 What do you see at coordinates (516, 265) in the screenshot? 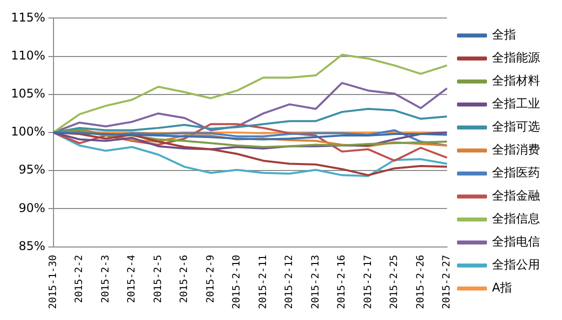
I see `legend-label: 全指公用` at bounding box center [516, 265].